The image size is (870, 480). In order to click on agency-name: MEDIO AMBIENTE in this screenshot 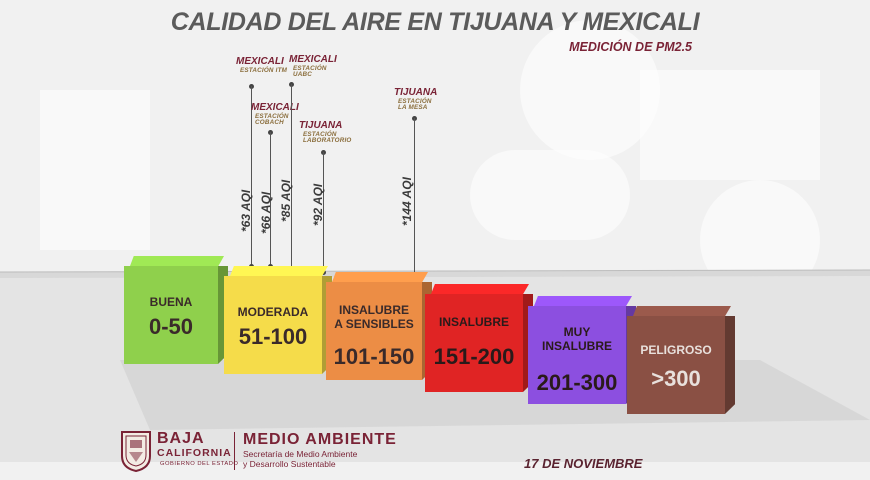, I will do `click(320, 439)`.